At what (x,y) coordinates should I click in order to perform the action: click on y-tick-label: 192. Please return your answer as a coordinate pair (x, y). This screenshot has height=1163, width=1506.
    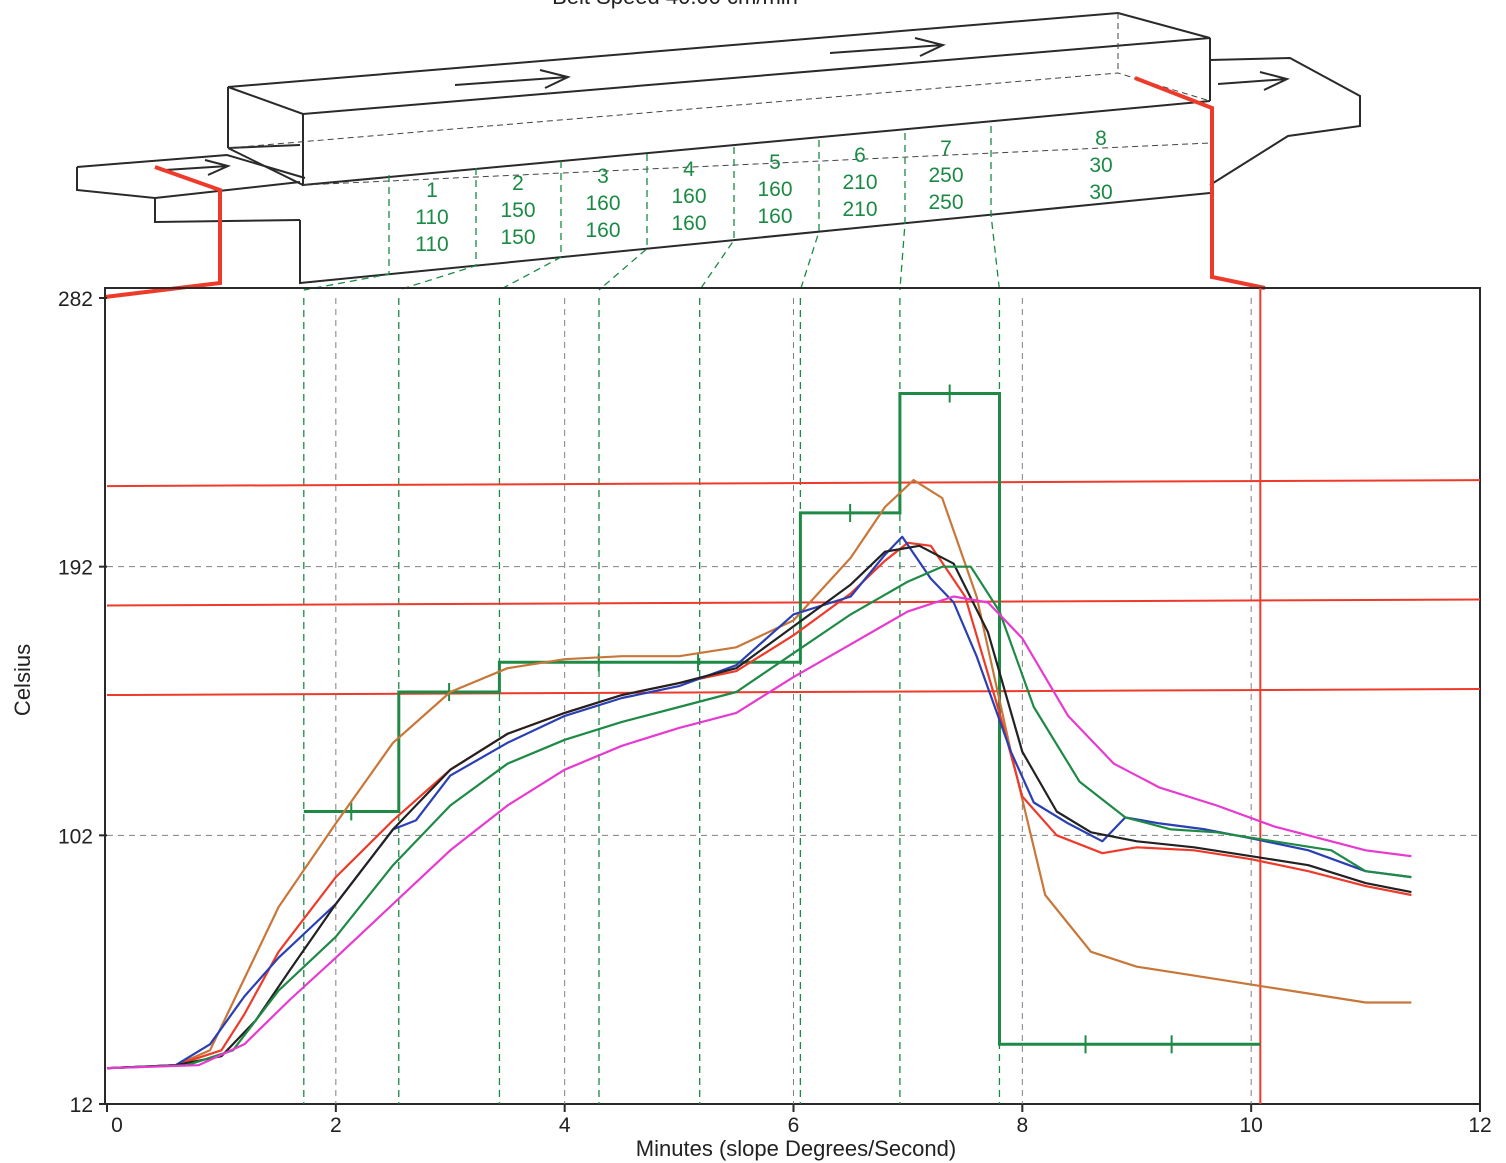
    Looking at the image, I should click on (75, 568).